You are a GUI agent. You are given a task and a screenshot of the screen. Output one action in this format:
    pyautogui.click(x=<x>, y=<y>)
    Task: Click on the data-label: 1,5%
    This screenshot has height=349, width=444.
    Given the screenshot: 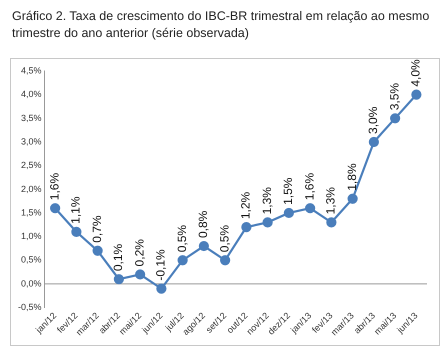 What is the action you would take?
    pyautogui.click(x=288, y=191)
    